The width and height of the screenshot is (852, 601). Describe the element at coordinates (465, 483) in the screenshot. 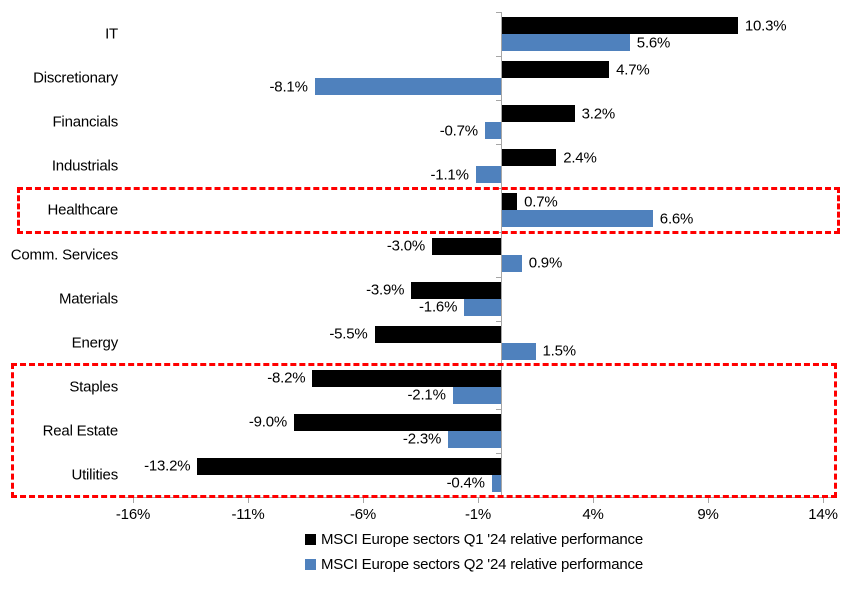

I see `value-label-q2: -0.4%` at that location.